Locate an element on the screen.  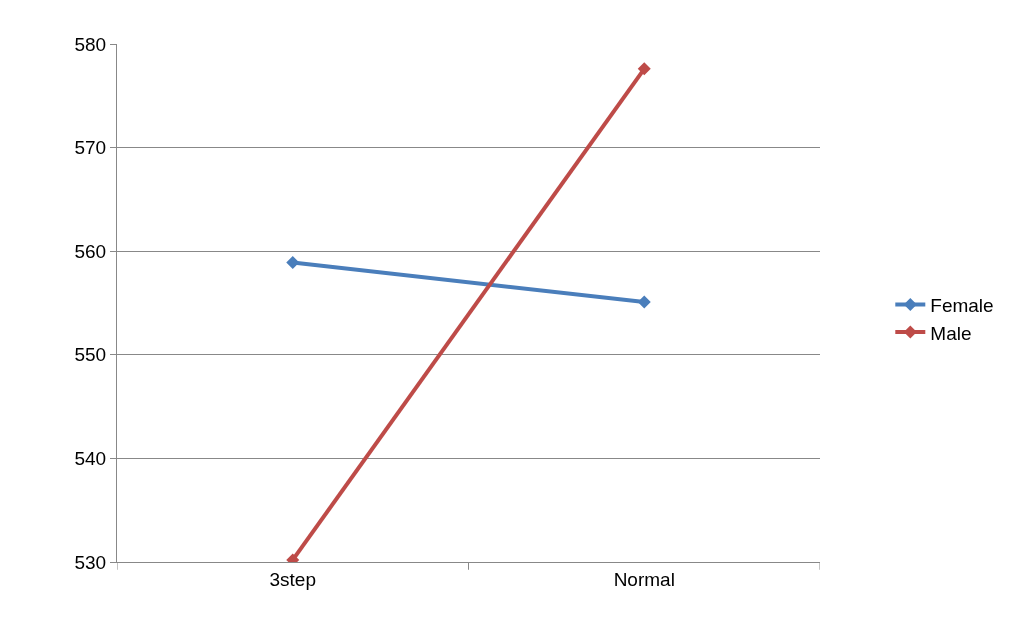
y-tick-label: 530 is located at coordinates (90, 562).